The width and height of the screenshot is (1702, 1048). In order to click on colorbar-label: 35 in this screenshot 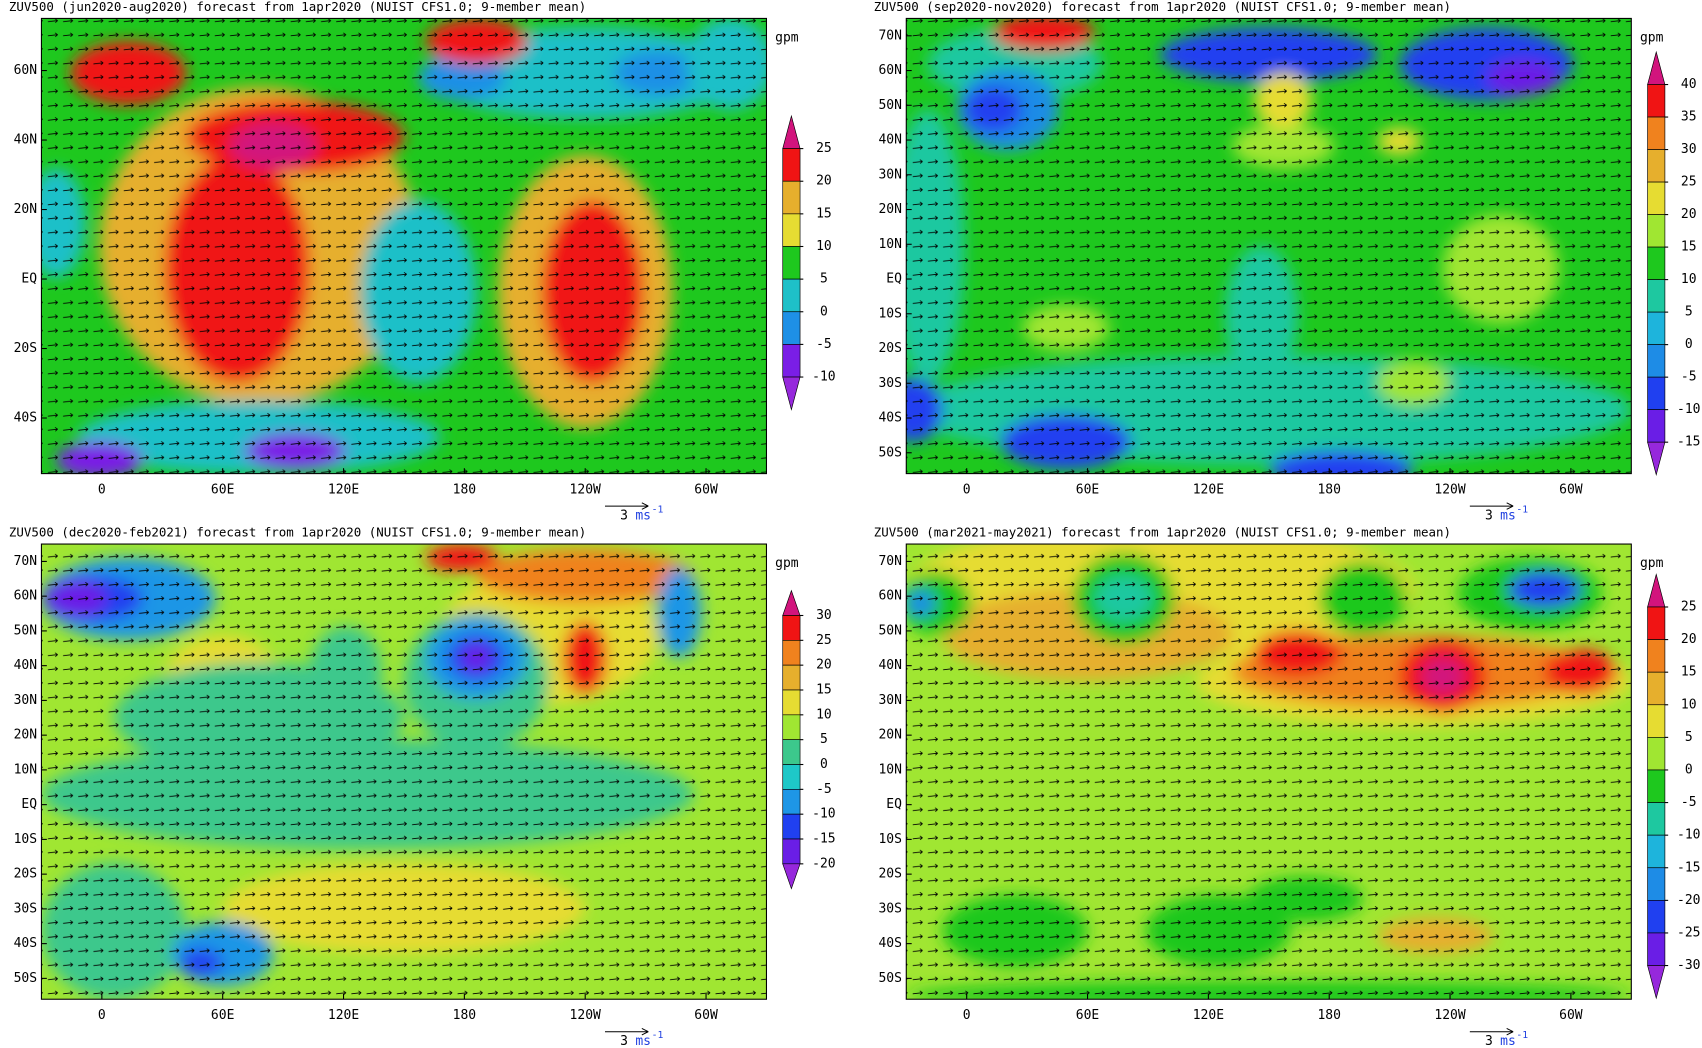, I will do `click(1689, 117)`.